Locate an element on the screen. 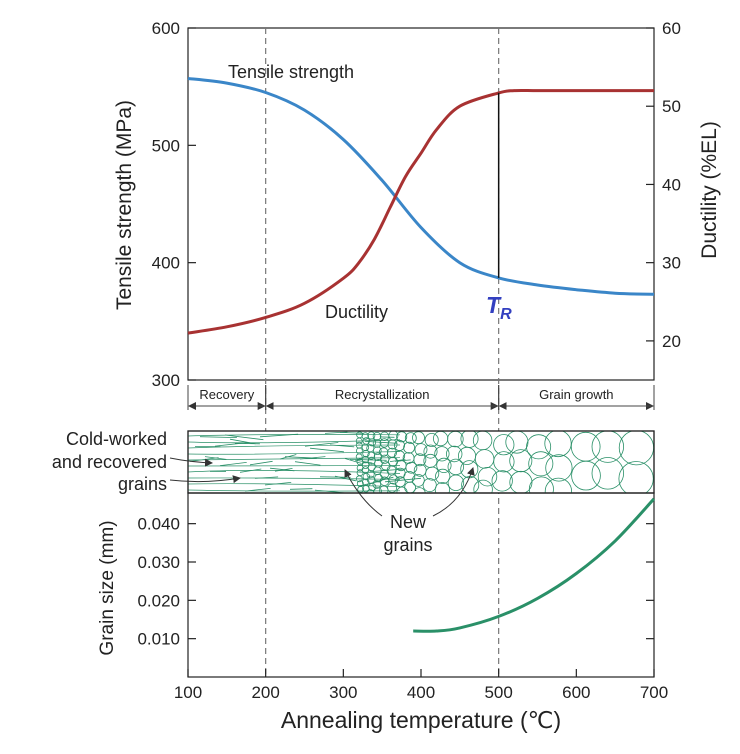 This screenshot has height=754, width=740. x-tick-label: 200 is located at coordinates (265, 692).